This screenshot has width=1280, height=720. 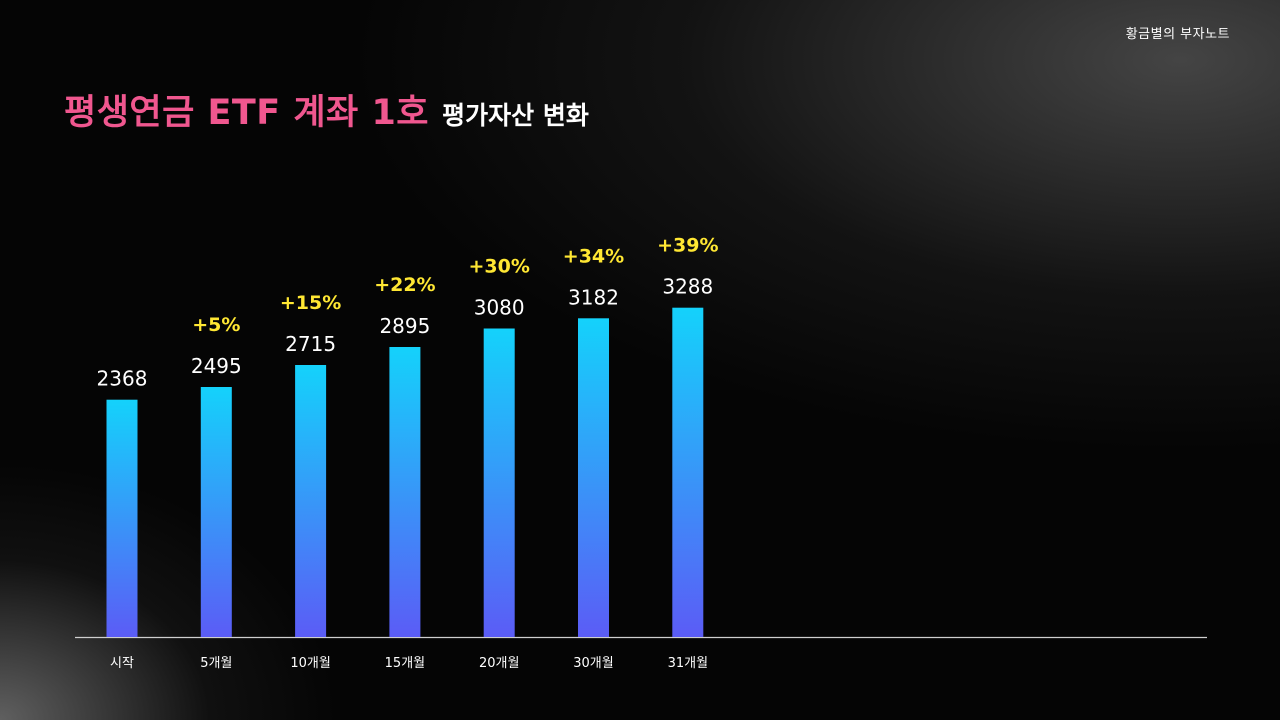 What do you see at coordinates (216, 663) in the screenshot?
I see `x-tick-label: 5개월` at bounding box center [216, 663].